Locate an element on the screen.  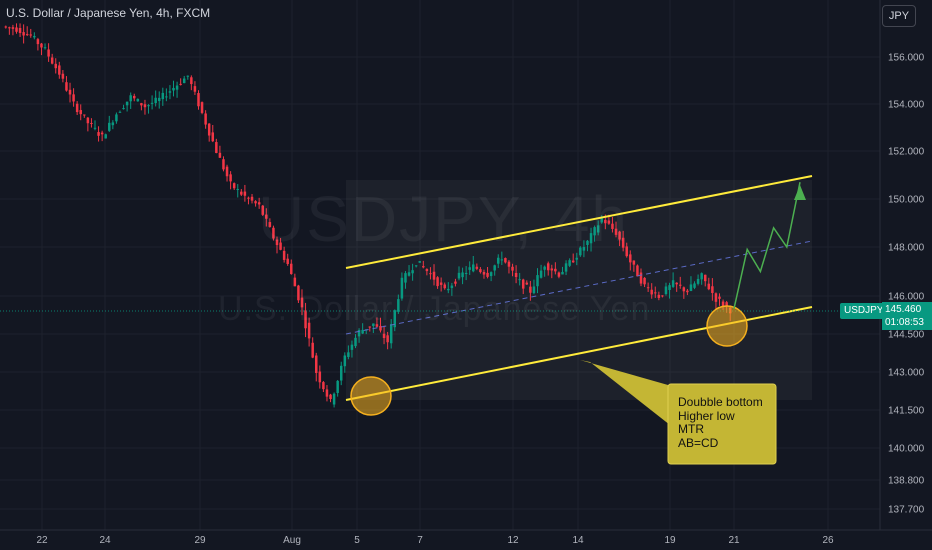
time-tick-label: 29 is located at coordinates (200, 540).